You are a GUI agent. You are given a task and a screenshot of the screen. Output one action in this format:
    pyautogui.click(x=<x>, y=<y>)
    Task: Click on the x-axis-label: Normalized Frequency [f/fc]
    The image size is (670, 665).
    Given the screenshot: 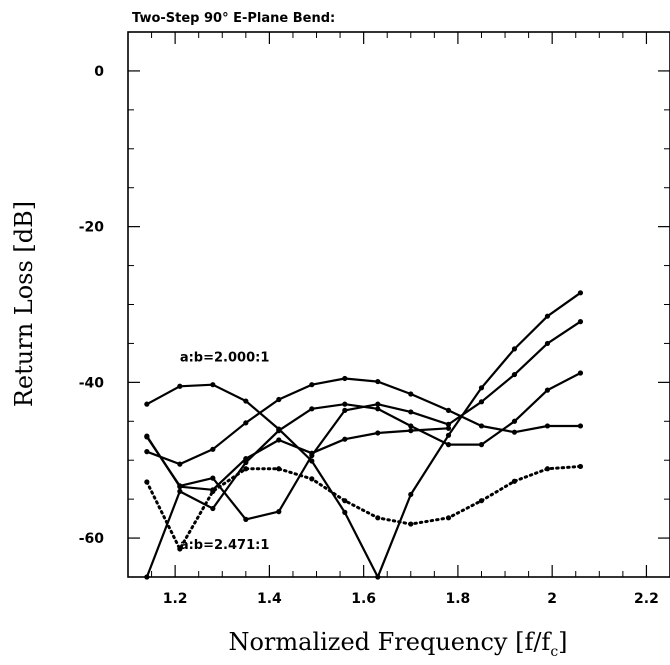 What is the action you would take?
    pyautogui.click(x=397, y=644)
    